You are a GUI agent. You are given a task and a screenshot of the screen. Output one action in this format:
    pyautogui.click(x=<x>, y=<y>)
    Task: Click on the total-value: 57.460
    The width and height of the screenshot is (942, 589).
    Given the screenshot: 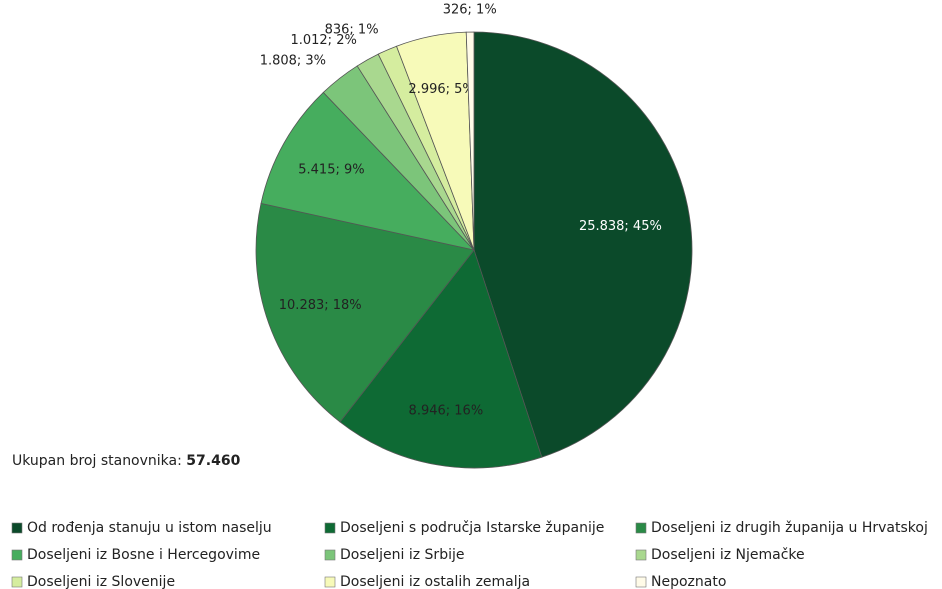 What is the action you would take?
    pyautogui.click(x=213, y=461)
    